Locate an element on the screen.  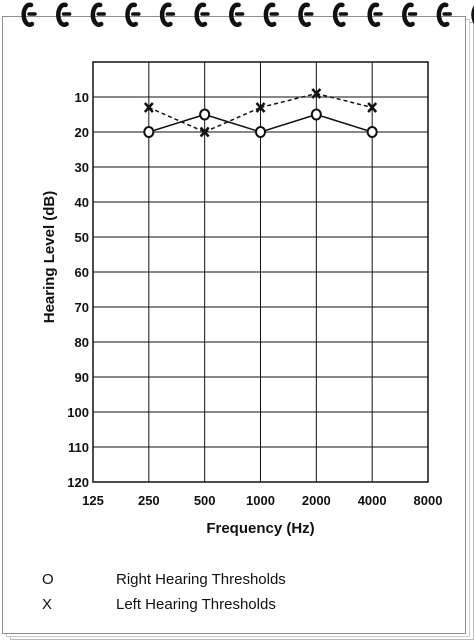
y-tick-label: 80 is located at coordinates (82, 342).